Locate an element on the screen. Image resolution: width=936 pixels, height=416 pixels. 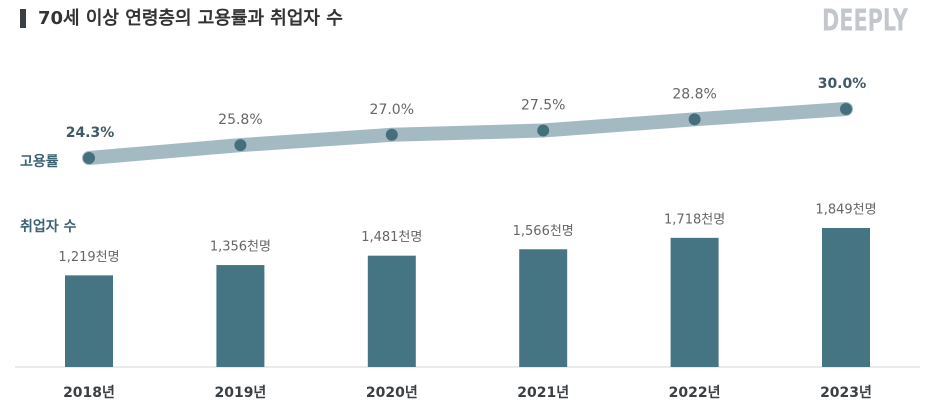
data-label: 1,356천명 is located at coordinates (240, 247).